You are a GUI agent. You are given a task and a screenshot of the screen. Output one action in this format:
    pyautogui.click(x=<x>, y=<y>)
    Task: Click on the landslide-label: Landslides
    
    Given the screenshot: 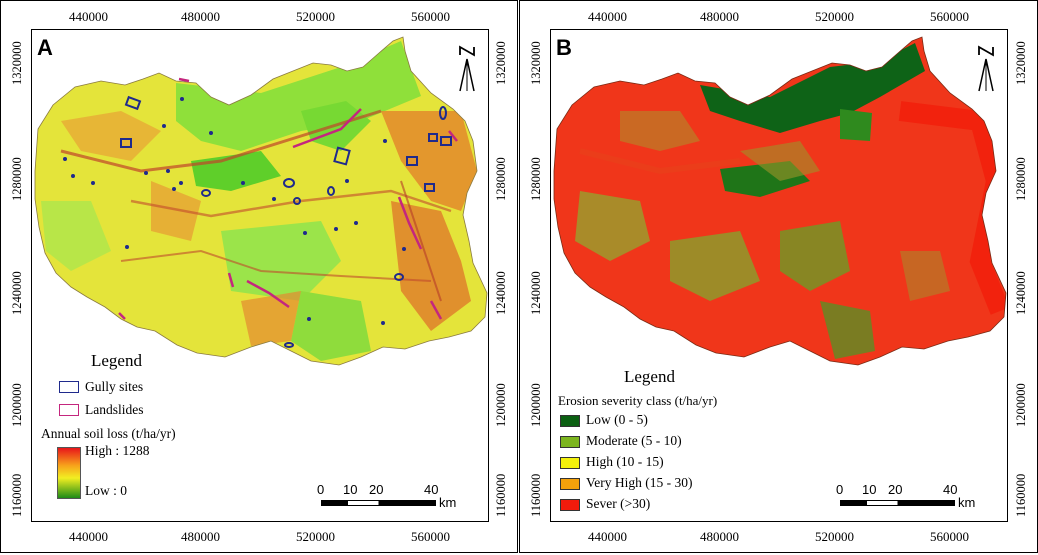 What is the action you would take?
    pyautogui.click(x=114, y=409)
    